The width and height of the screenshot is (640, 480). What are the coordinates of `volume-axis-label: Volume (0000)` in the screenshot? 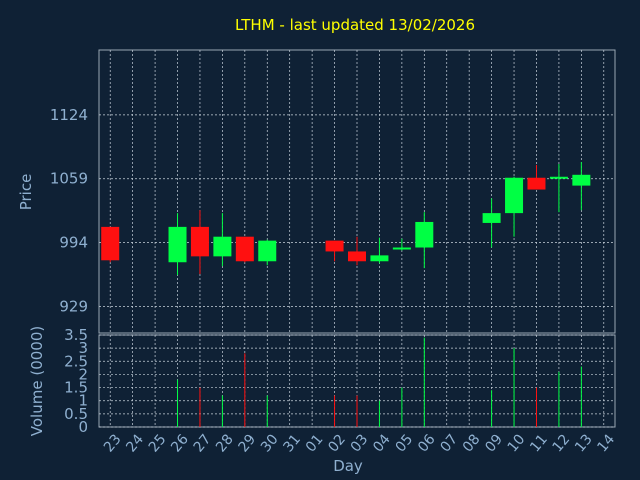 It's located at (37, 381).